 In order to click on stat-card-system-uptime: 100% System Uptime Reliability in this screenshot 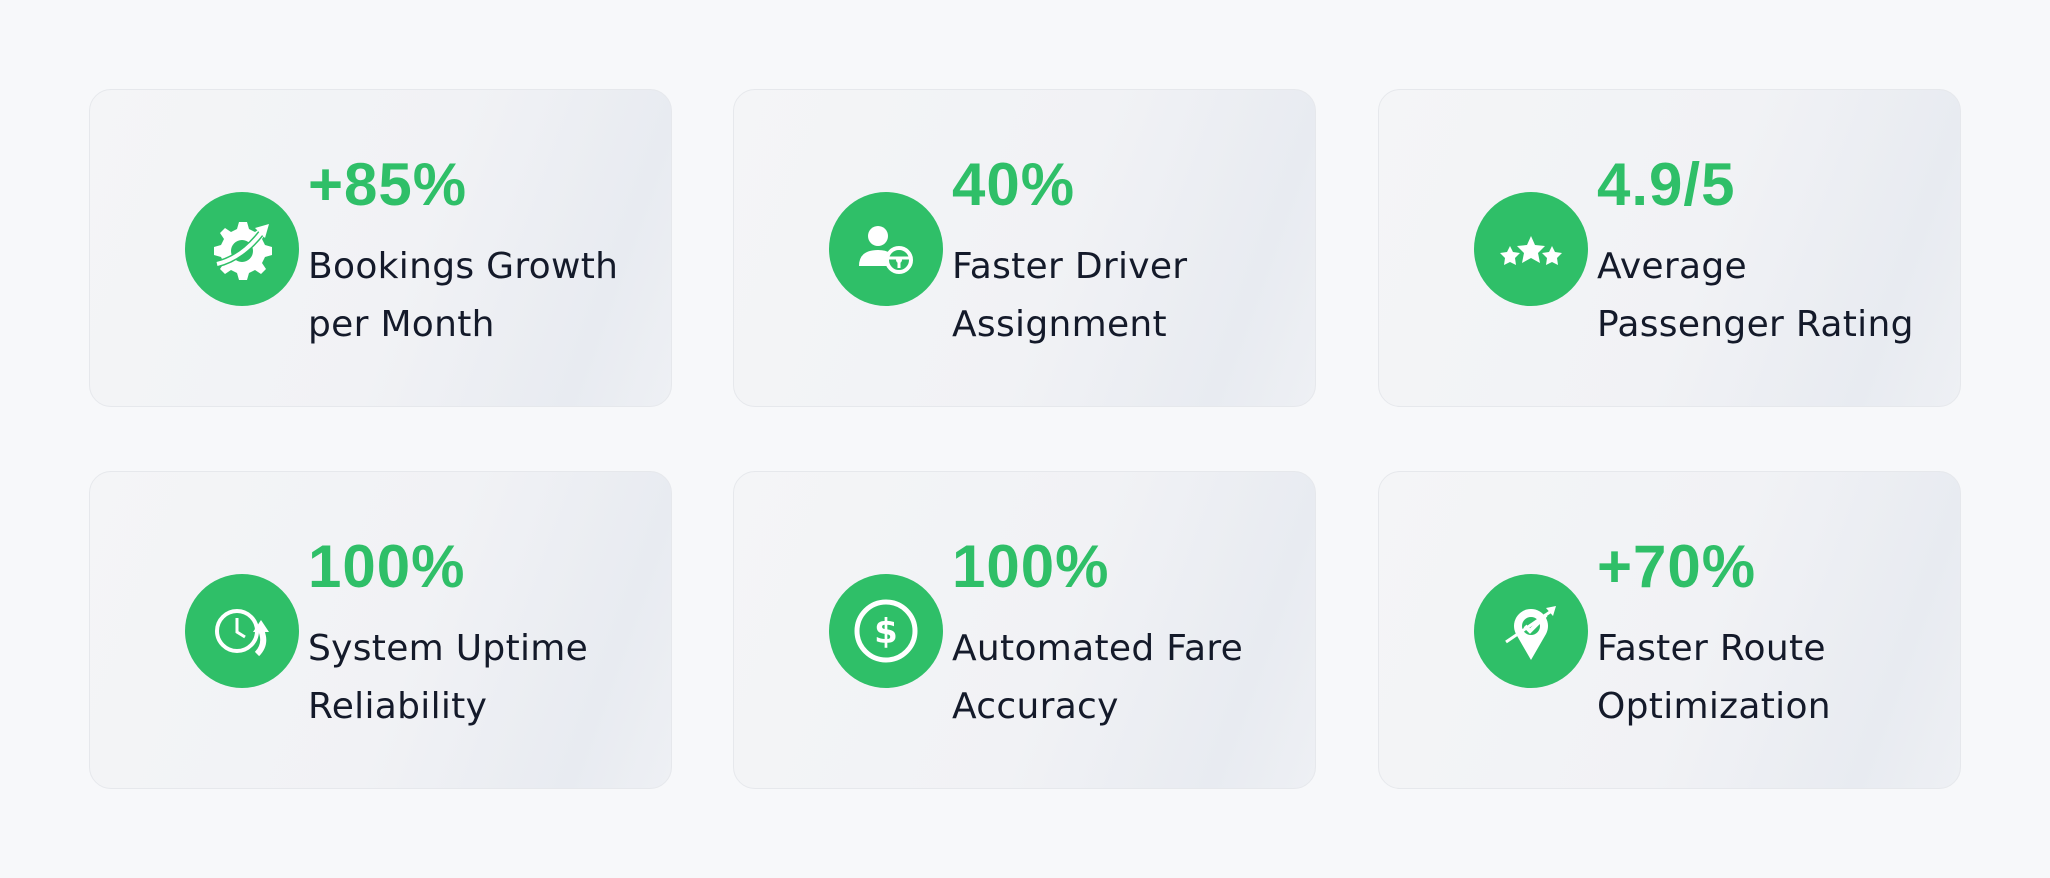, I will do `click(380, 630)`.